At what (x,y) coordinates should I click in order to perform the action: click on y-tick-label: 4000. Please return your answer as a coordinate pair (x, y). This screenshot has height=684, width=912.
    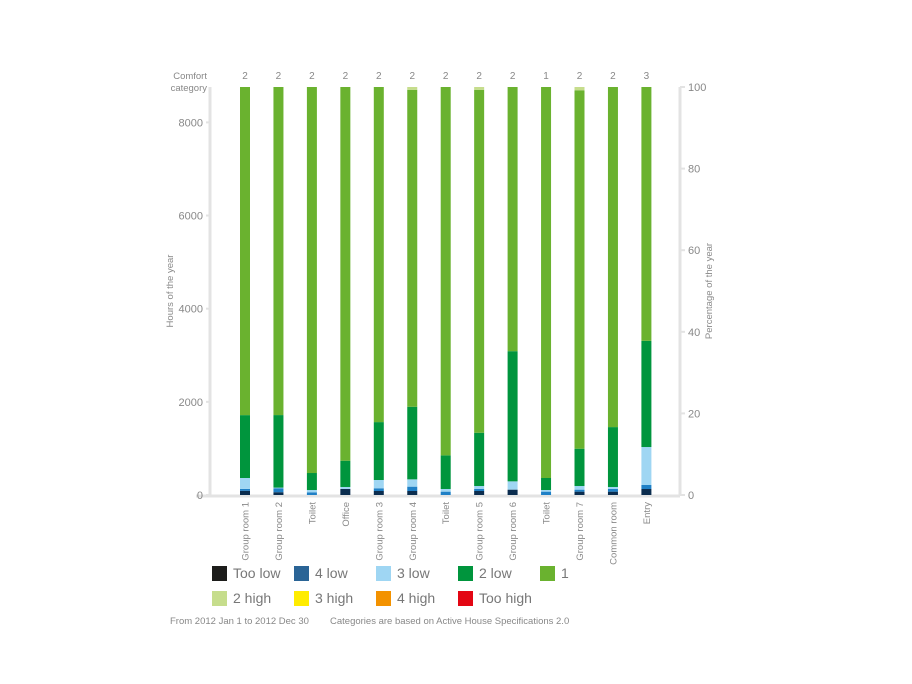
    Looking at the image, I should click on (191, 310).